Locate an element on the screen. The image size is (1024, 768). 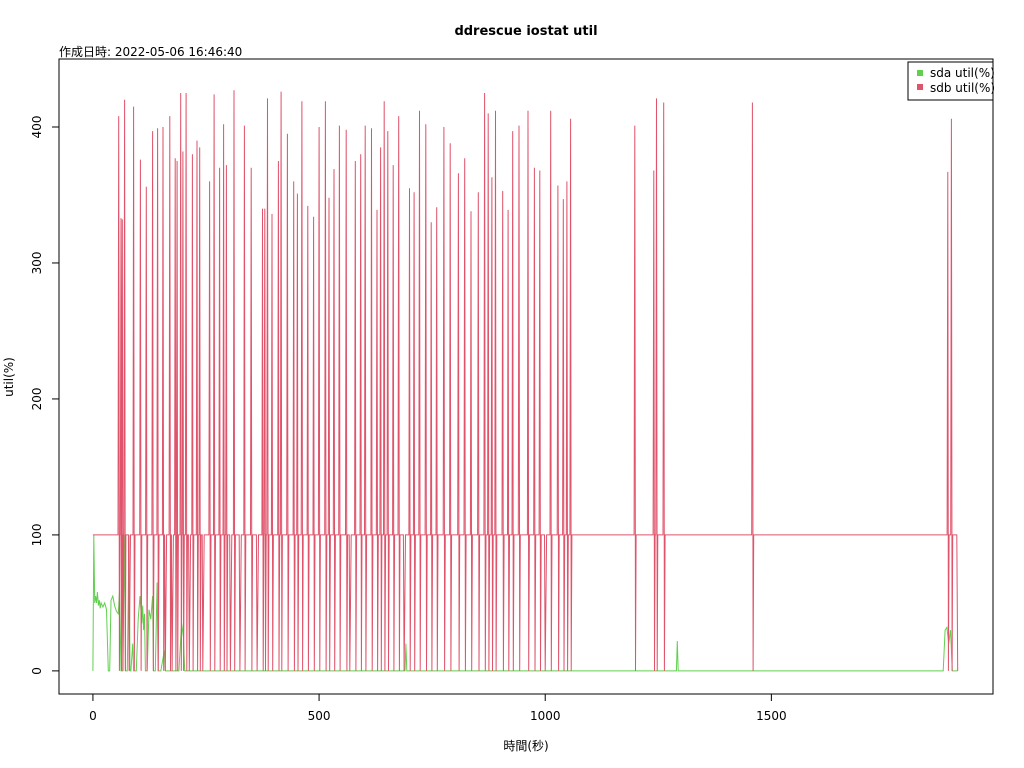
legend-swatch-sda is located at coordinates (920, 73).